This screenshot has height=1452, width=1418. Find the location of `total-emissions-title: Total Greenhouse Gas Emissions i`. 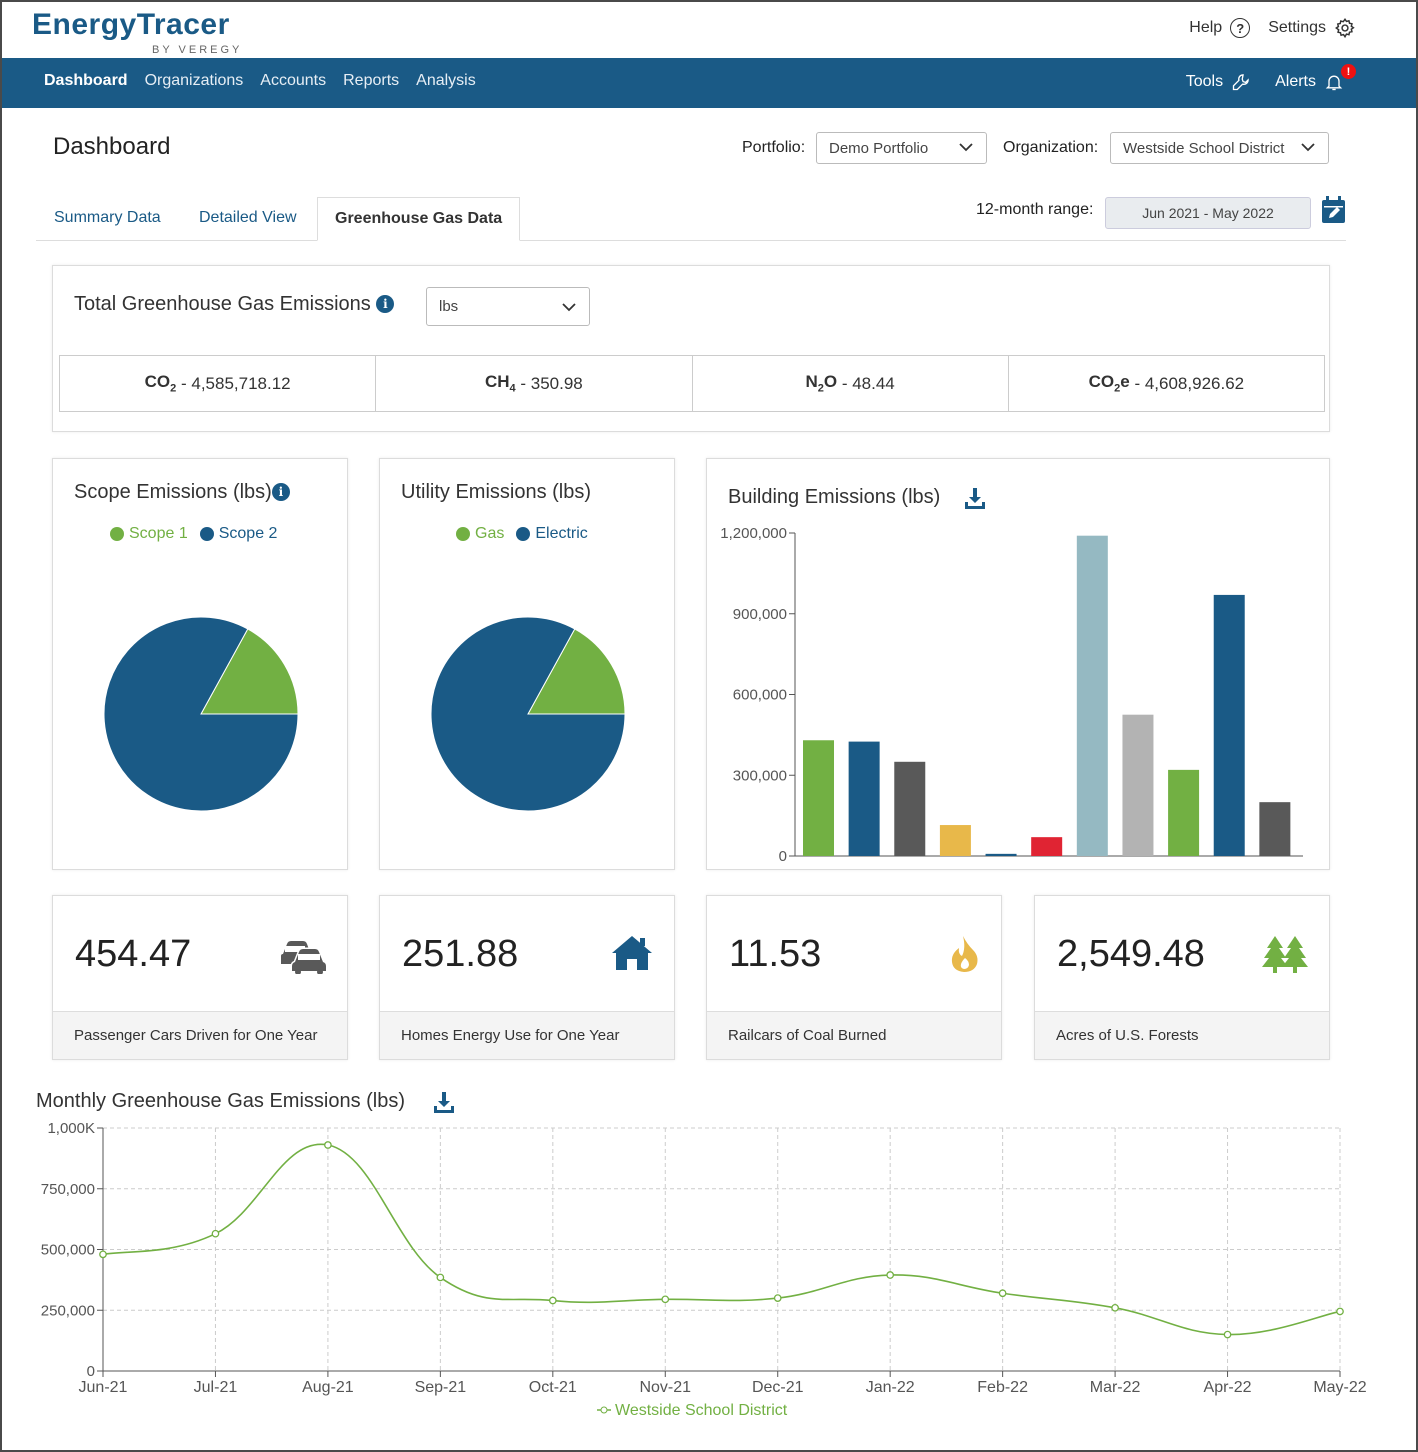

total-emissions-title: Total Greenhouse Gas Emissions i is located at coordinates (234, 304).